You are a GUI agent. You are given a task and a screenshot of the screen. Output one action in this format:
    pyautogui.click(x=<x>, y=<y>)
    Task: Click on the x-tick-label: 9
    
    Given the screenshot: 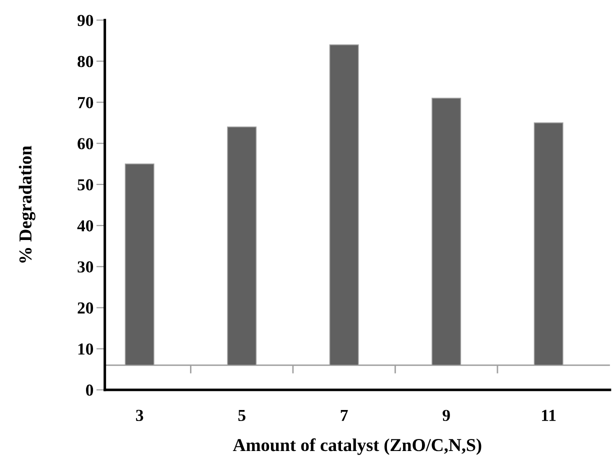 What is the action you would take?
    pyautogui.click(x=446, y=416)
    